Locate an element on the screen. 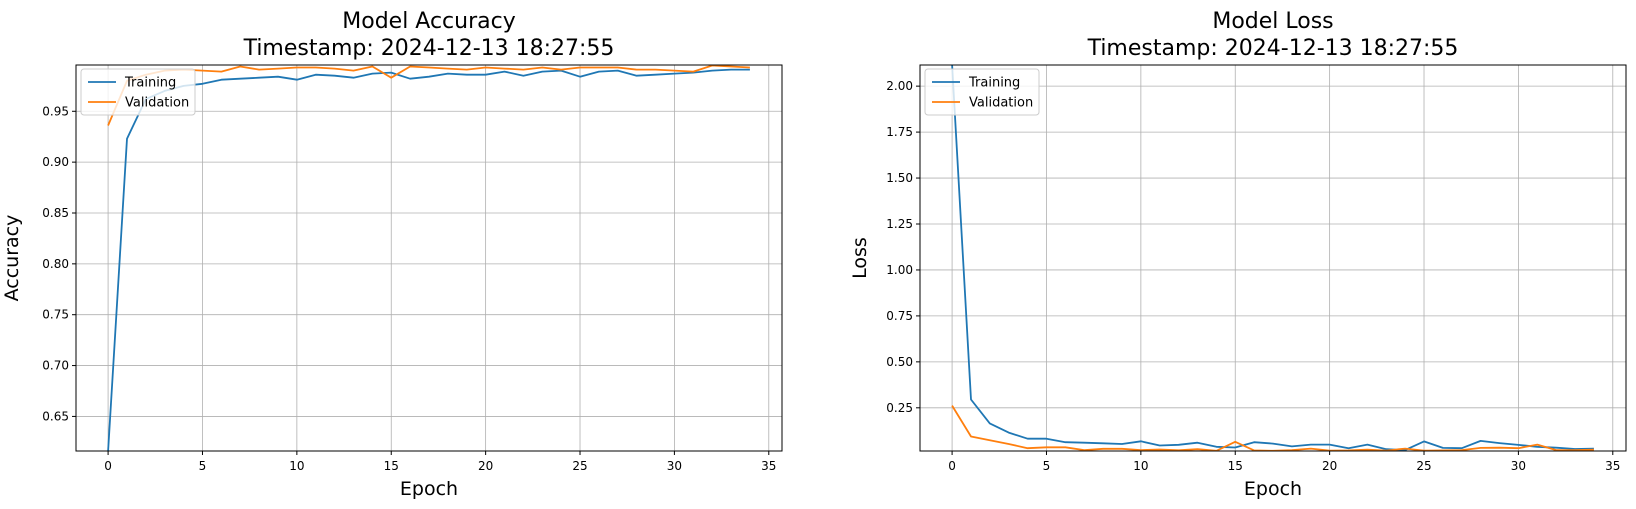  y-tick-label: 0.90 is located at coordinates (55, 162).